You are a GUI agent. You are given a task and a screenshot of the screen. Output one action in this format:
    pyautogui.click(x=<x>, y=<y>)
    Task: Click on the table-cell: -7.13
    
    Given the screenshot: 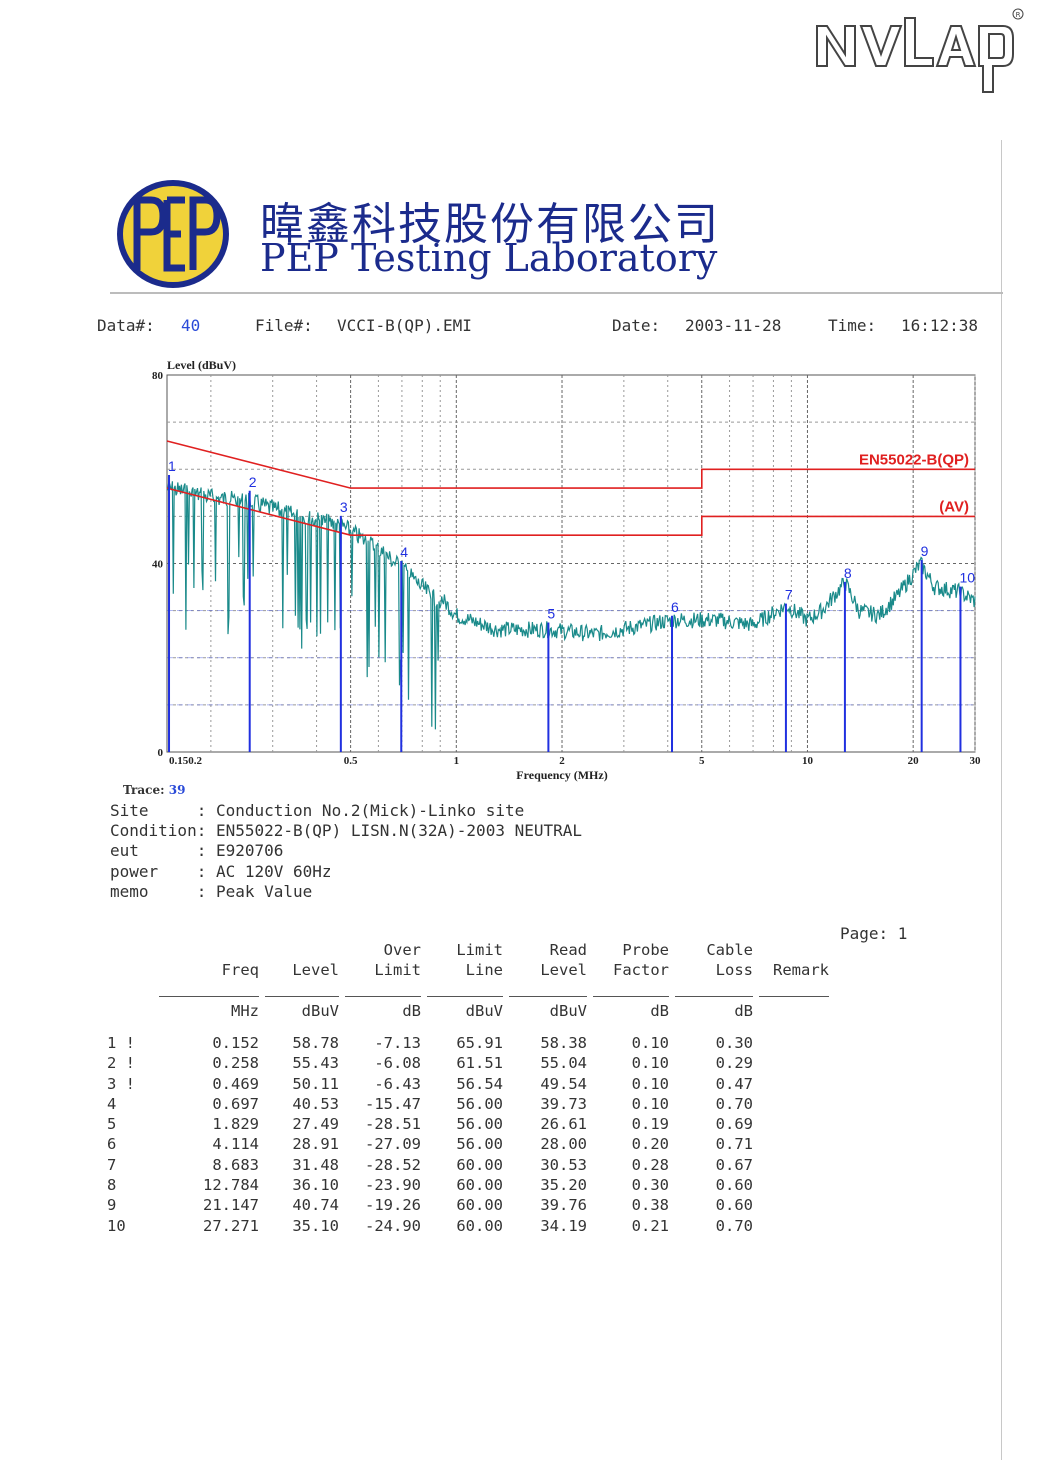 What is the action you would take?
    pyautogui.click(x=397, y=1043)
    